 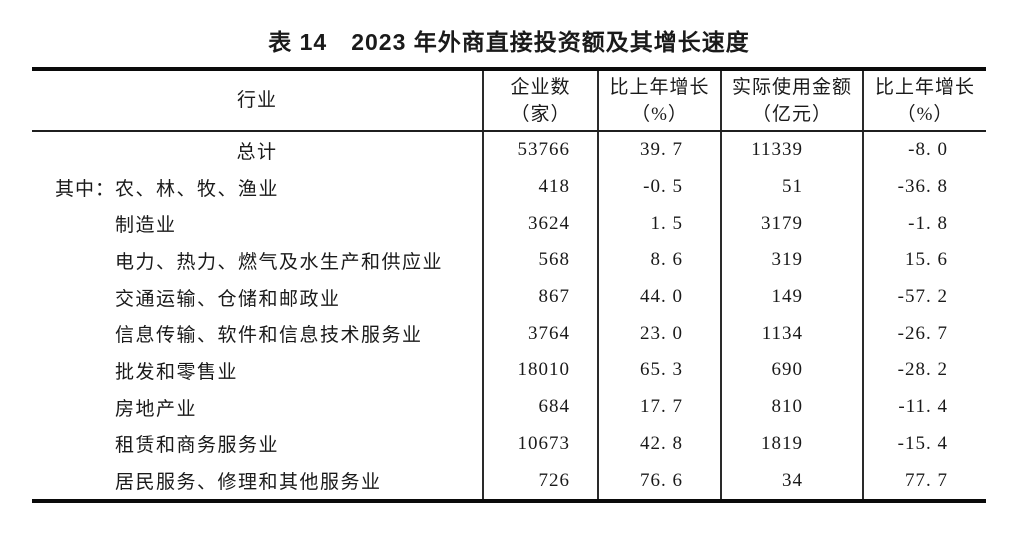 What do you see at coordinates (658, 224) in the screenshot?
I see `cell-enterprises-growth: 1. 5` at bounding box center [658, 224].